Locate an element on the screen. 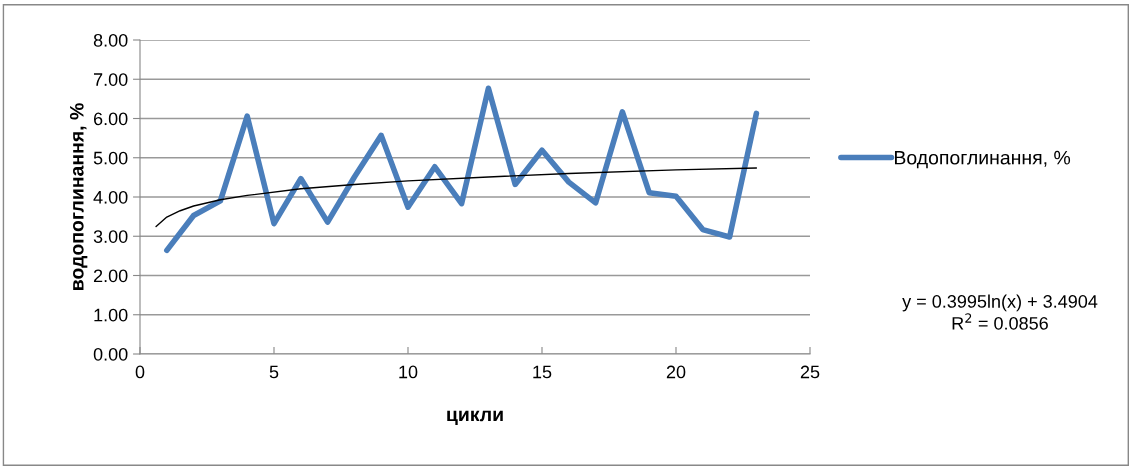 The width and height of the screenshot is (1142, 470). y-tick-label: 2.00 is located at coordinates (110, 276).